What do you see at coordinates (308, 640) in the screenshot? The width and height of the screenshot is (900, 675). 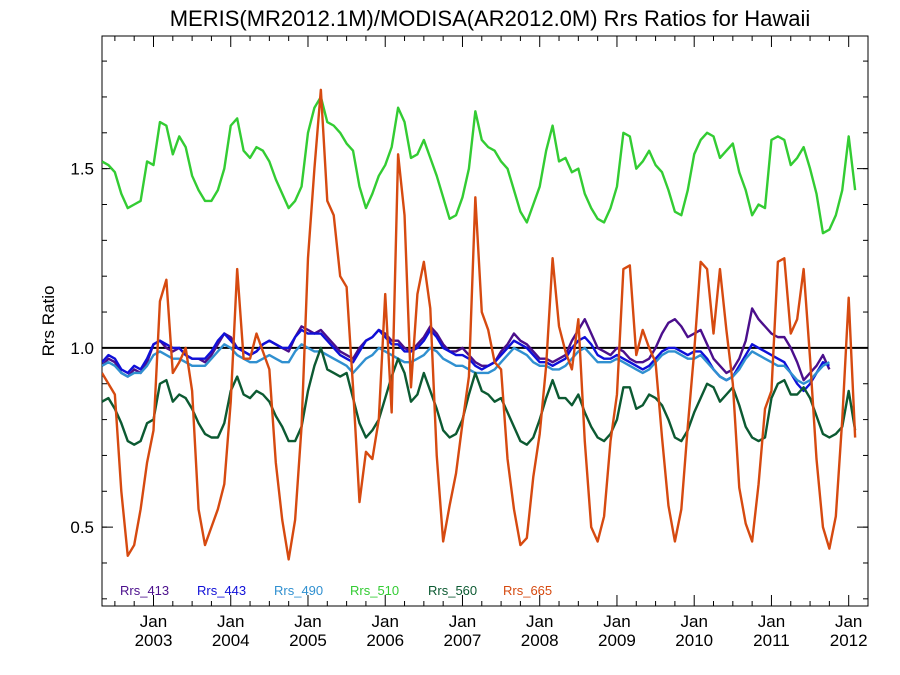 I see `x-tick-label-year: 2005` at bounding box center [308, 640].